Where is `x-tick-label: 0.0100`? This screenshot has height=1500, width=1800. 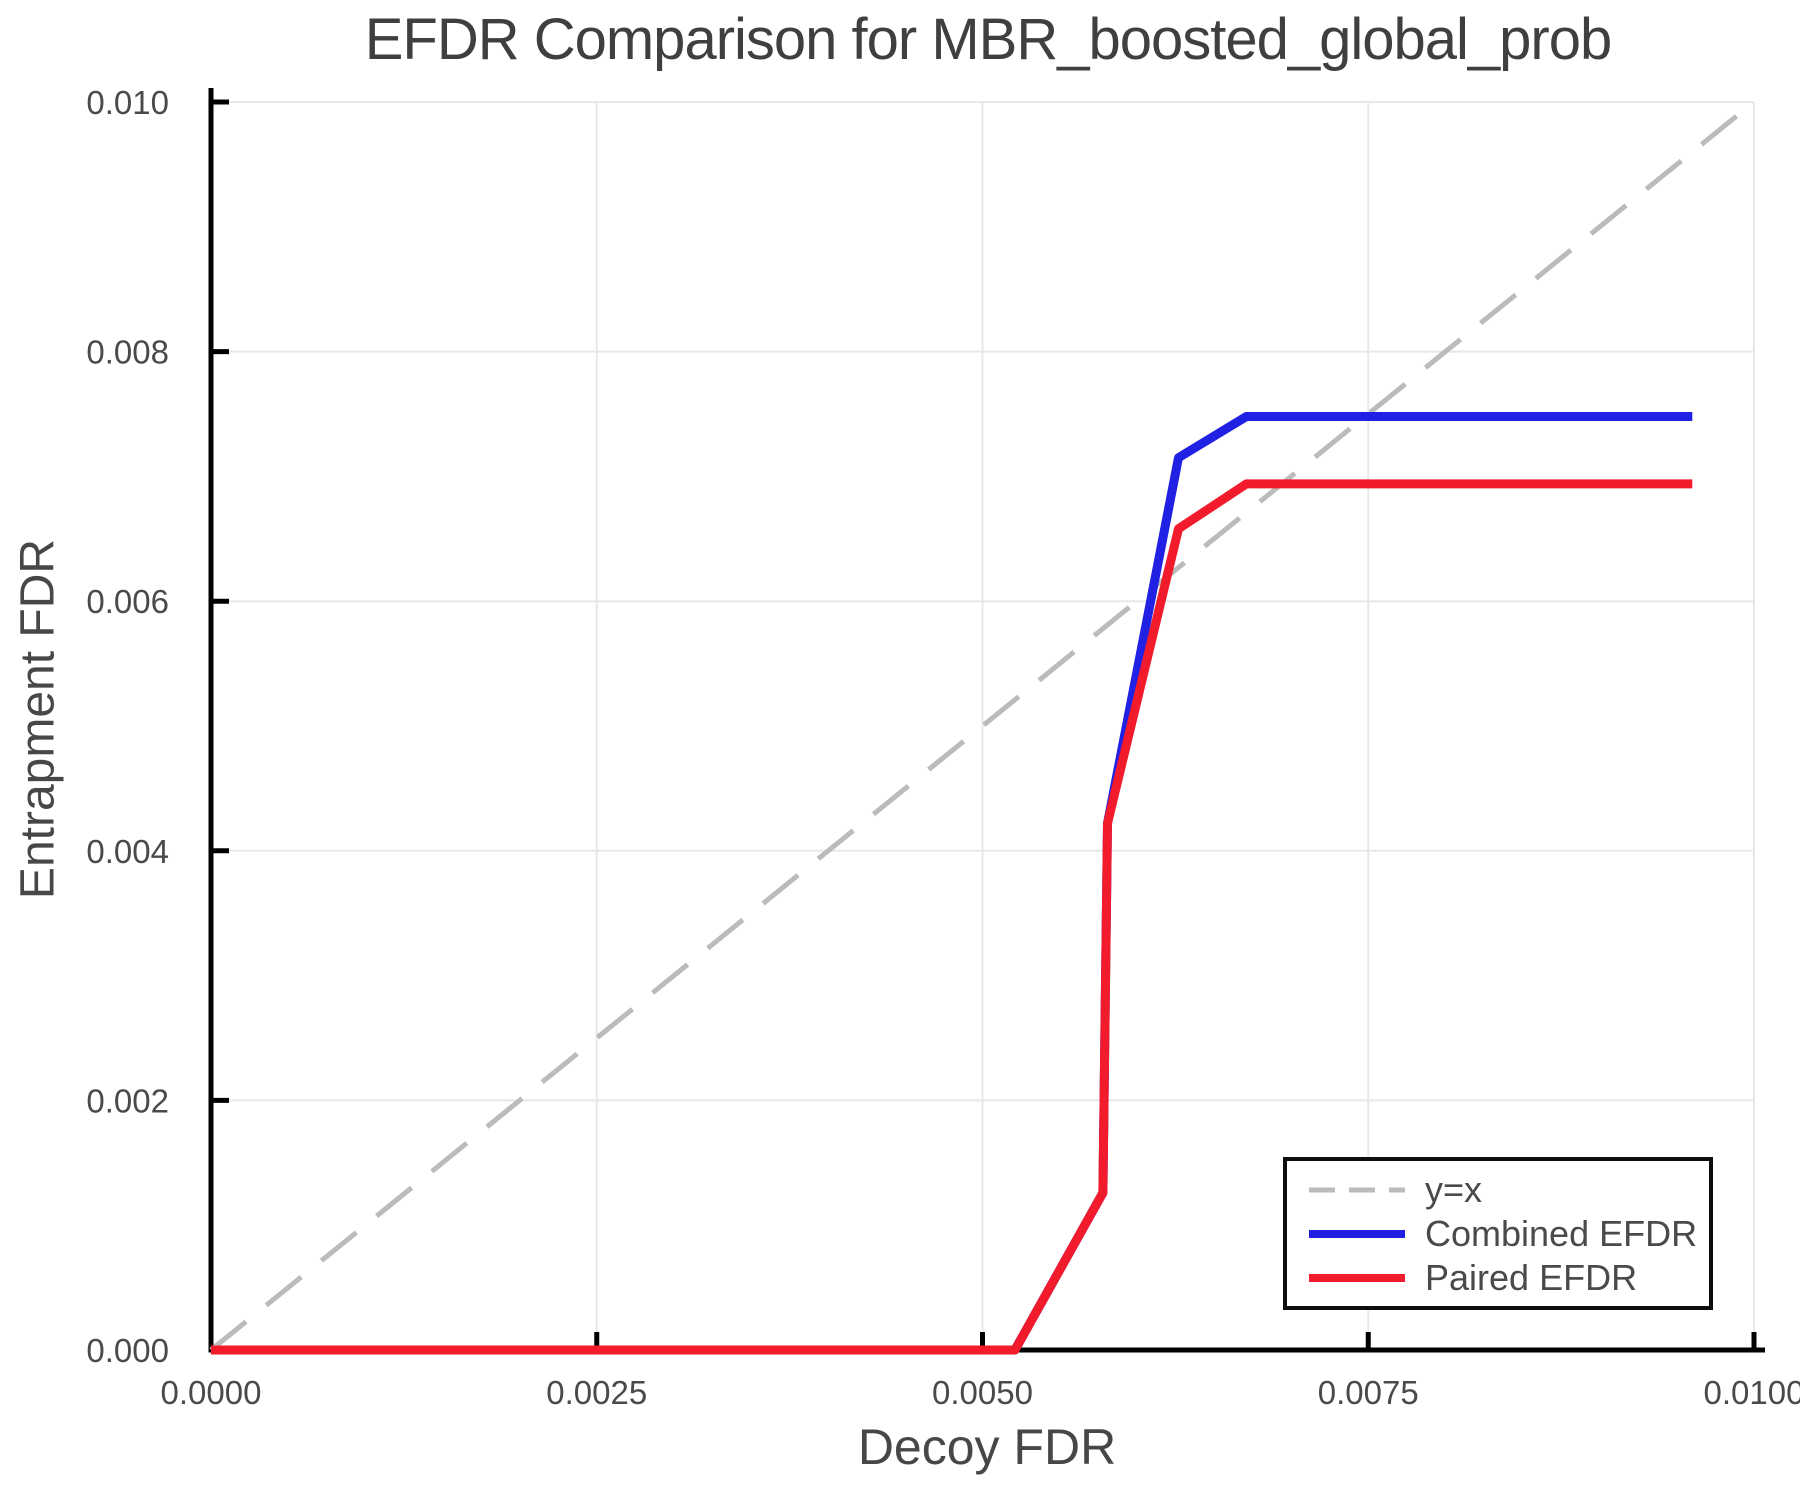 x-tick-label: 0.0100 is located at coordinates (1752, 1392).